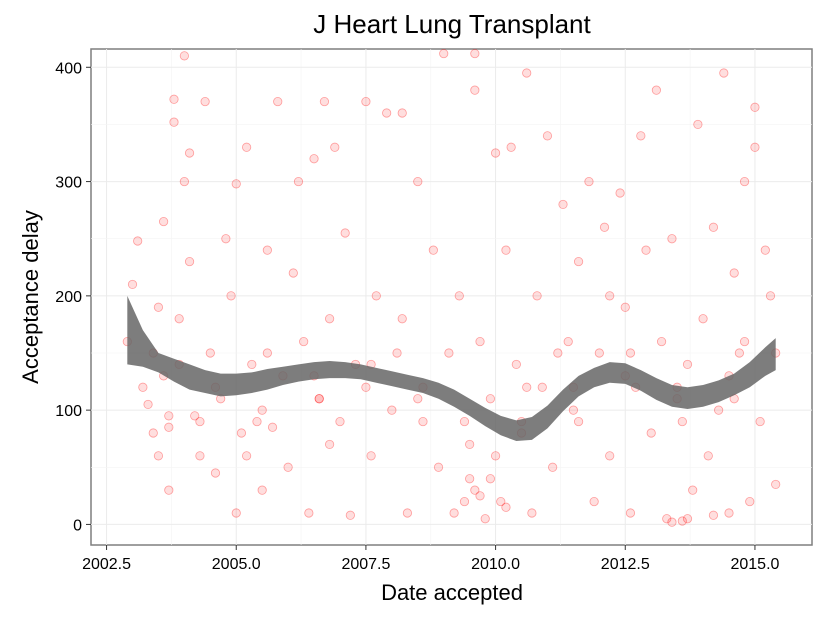  I want to click on x-axis-ticks: 2002.5 2005.0 2007.5 2010.0 2012.5 2015.0, so click(431, 559).